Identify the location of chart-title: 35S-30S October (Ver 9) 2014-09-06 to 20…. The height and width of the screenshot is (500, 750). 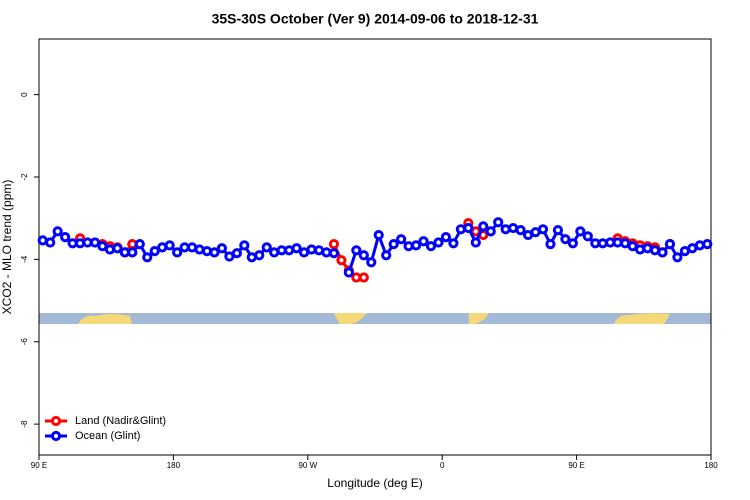
(375, 19).